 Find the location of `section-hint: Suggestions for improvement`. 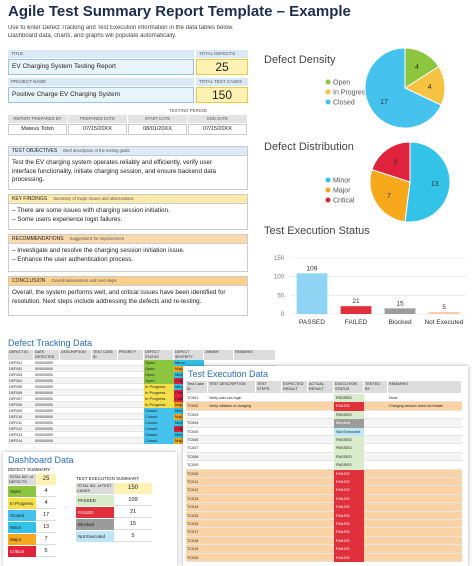

section-hint: Suggestions for improvement is located at coordinates (97, 238).